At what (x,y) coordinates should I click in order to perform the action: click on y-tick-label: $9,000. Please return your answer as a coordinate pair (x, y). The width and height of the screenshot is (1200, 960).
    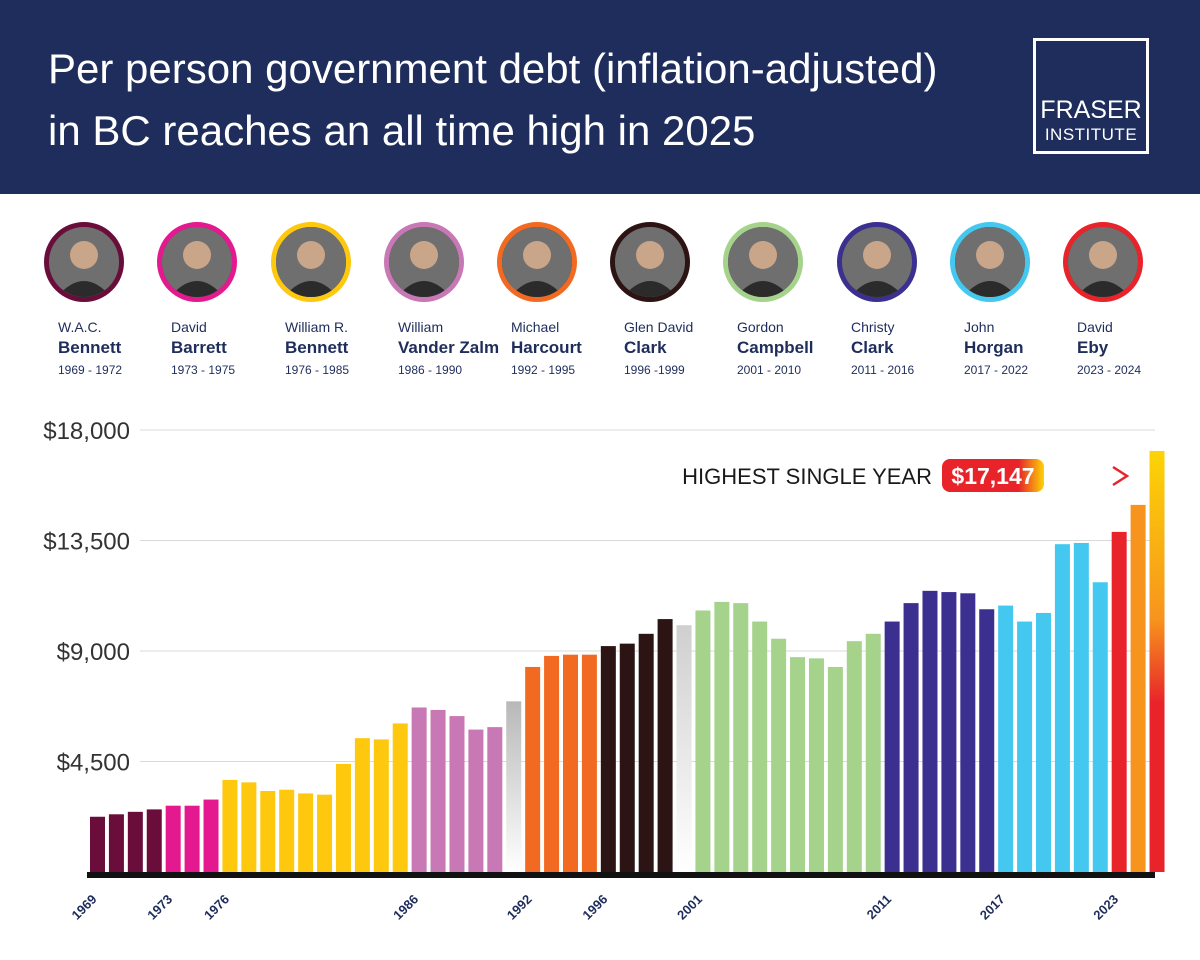
    Looking at the image, I should click on (93, 652).